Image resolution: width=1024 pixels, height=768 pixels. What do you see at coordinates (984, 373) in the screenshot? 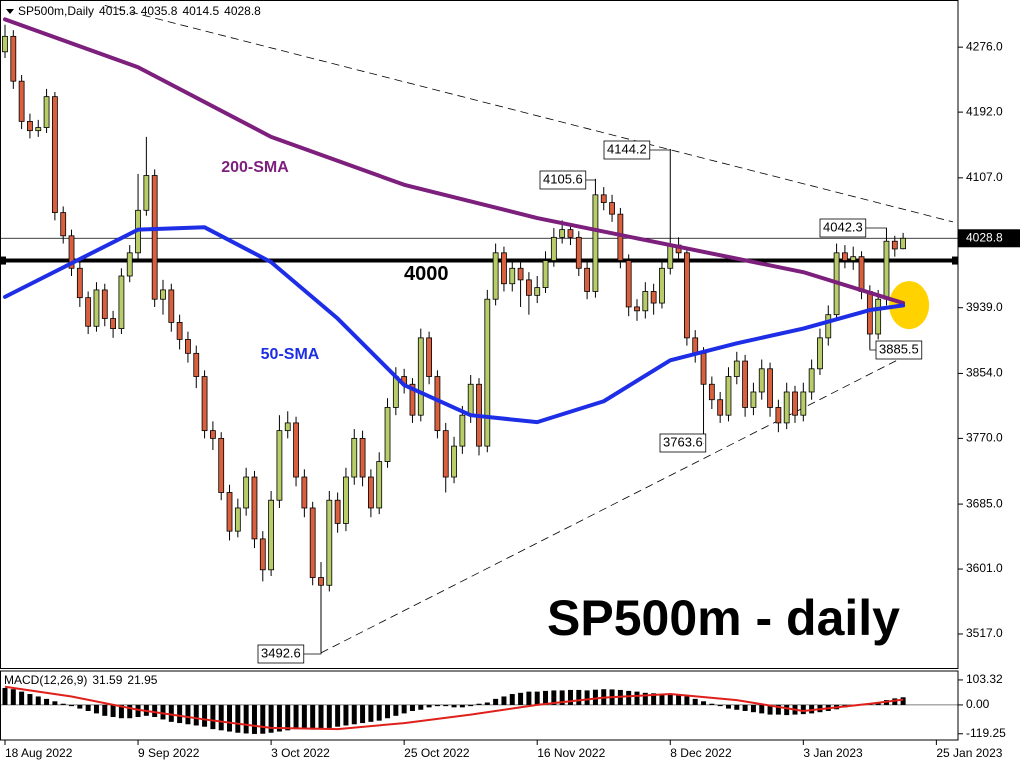
I see `y-tick-label: 3854.0` at bounding box center [984, 373].